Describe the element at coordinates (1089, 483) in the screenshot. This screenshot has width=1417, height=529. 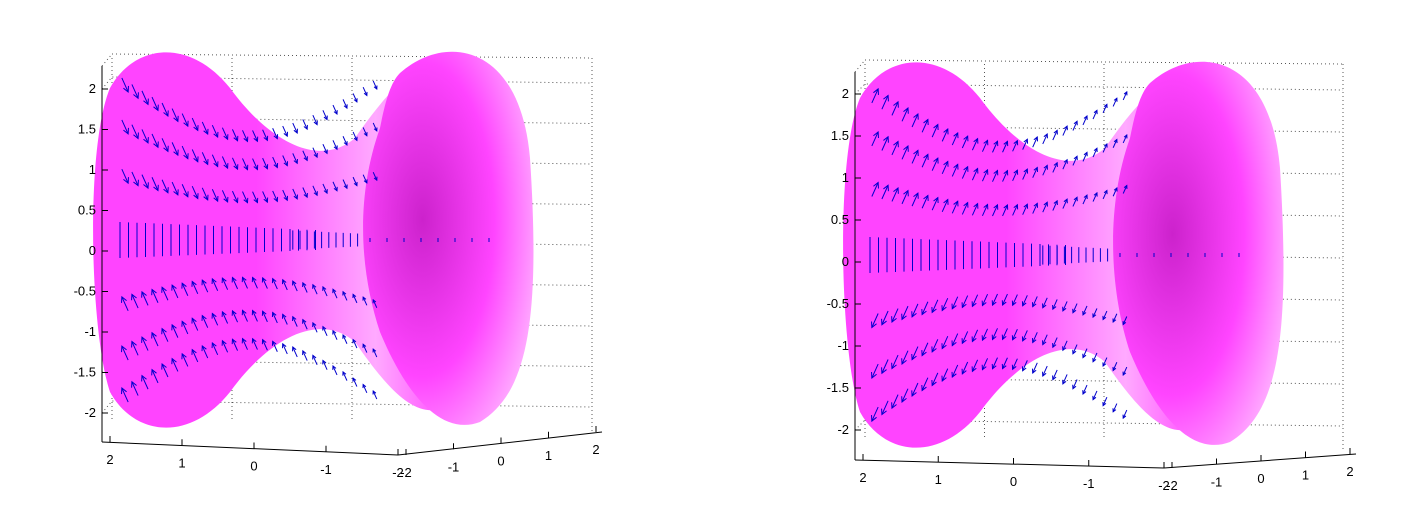
I see `x-tick-label: -1` at that location.